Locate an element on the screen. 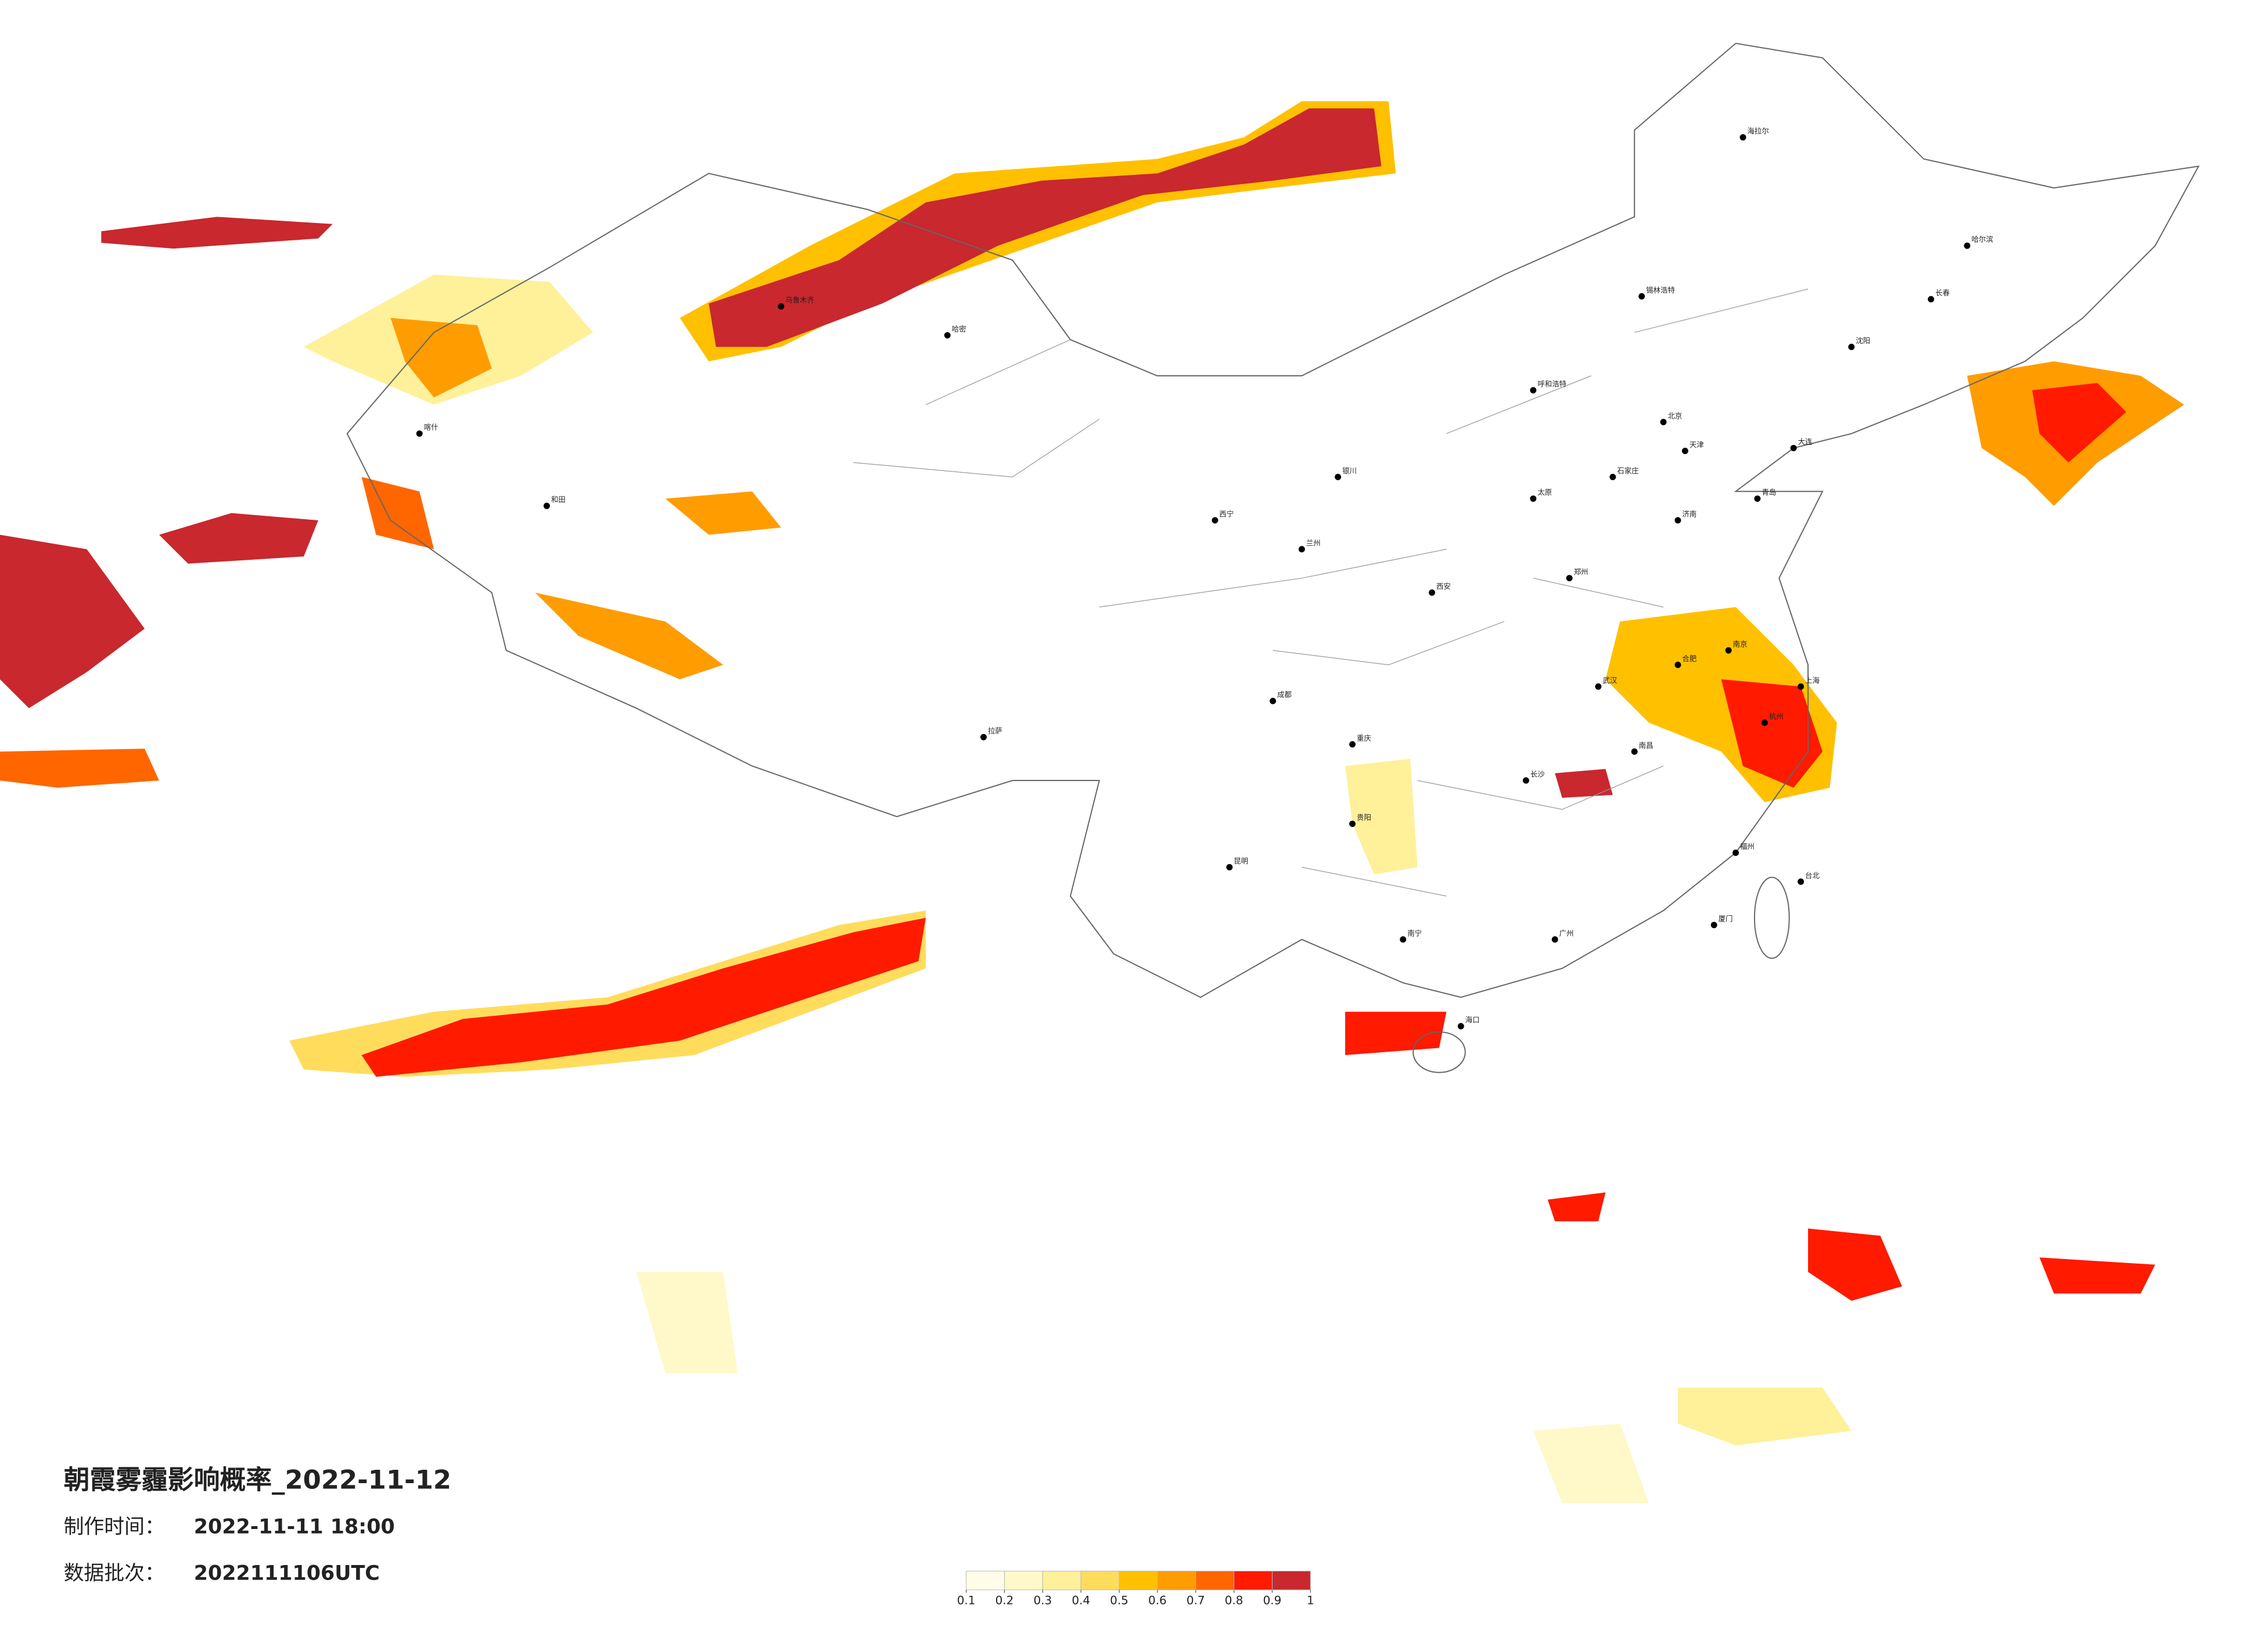  city-label: 西宁 is located at coordinates (1226, 514).